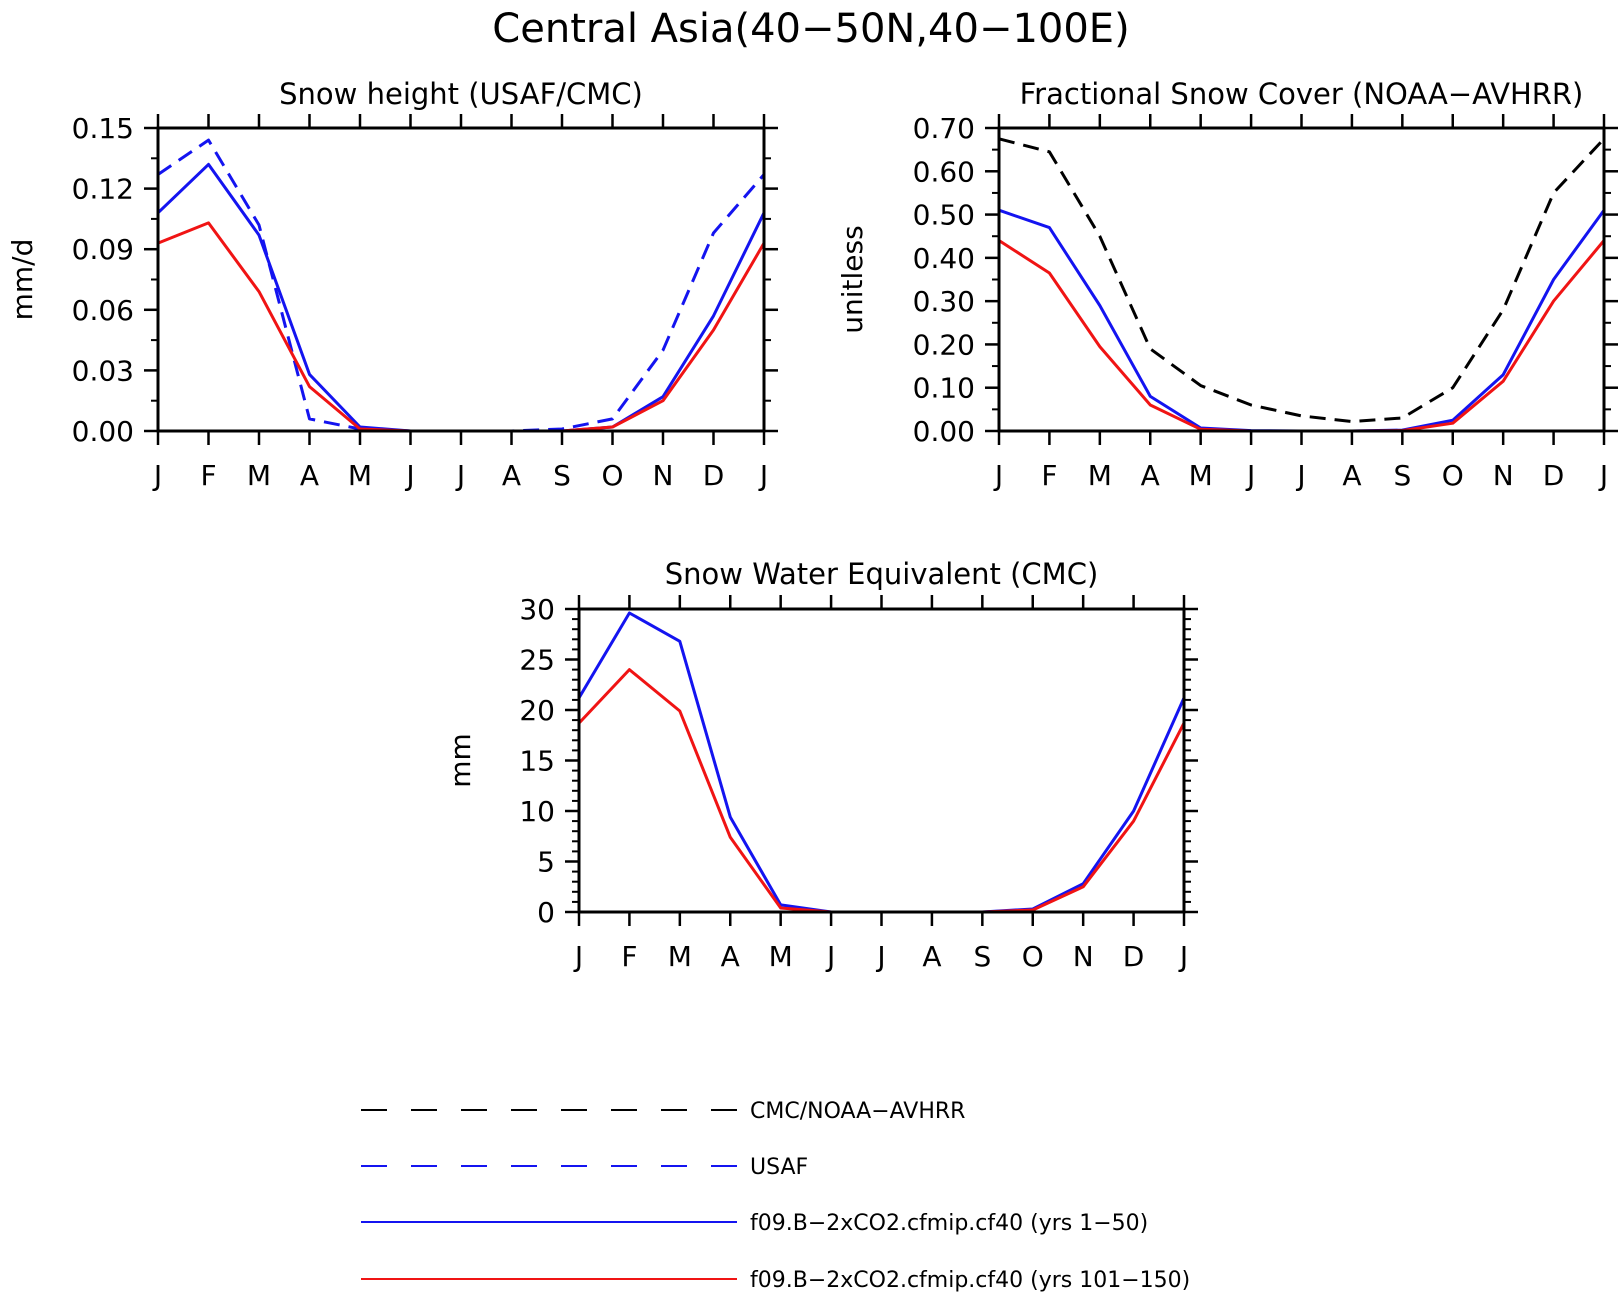  Describe the element at coordinates (612, 475) in the screenshot. I see `snow-height-month-label: O` at that location.